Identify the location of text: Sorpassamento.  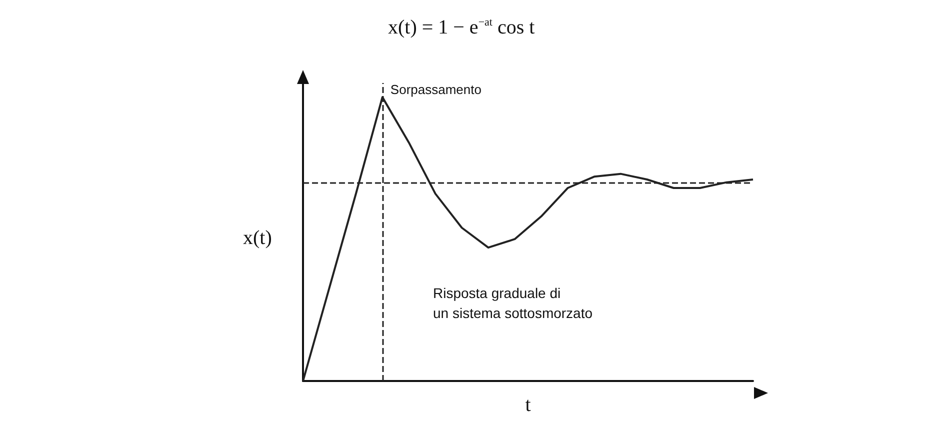
(436, 89).